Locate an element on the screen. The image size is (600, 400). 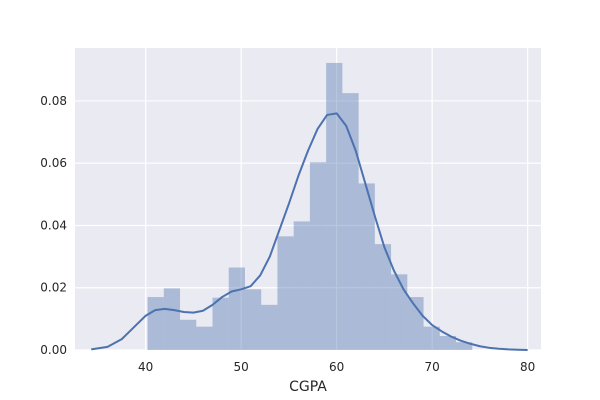
x-tick-label: 50 is located at coordinates (241, 367).